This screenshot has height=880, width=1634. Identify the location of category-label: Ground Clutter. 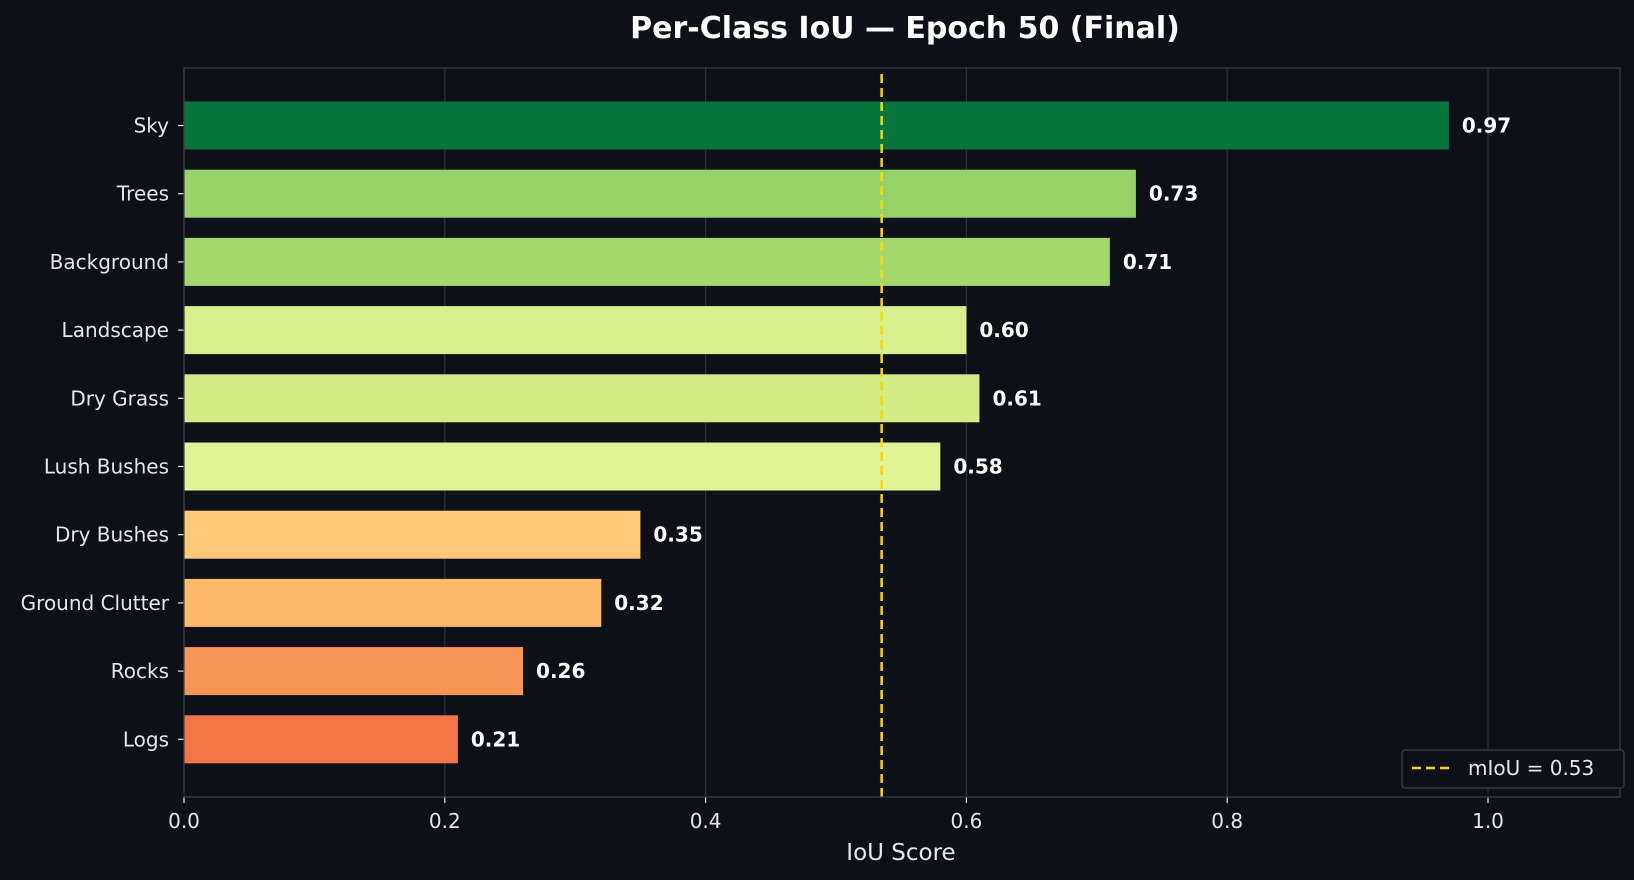
(95, 603).